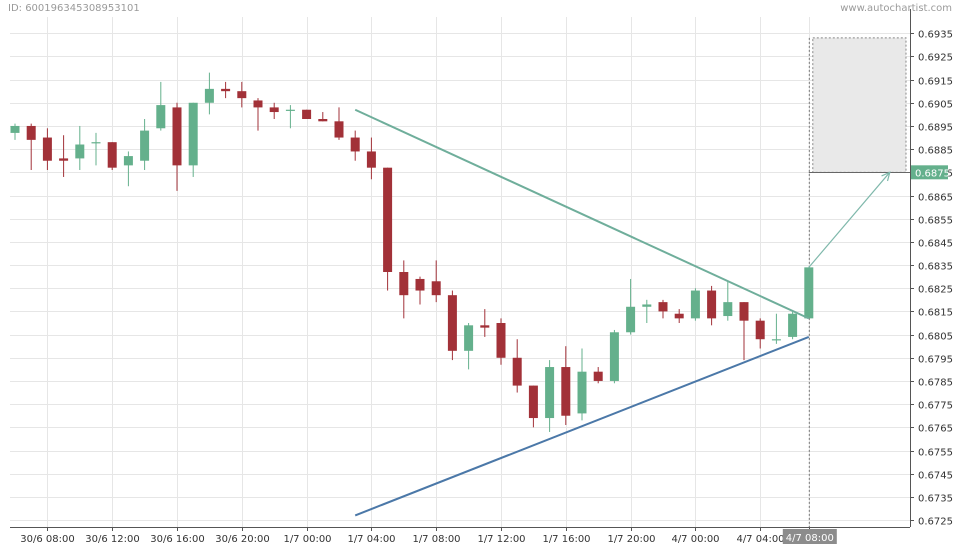  What do you see at coordinates (935, 499) in the screenshot?
I see `y-tick-label: 0.6735` at bounding box center [935, 499].